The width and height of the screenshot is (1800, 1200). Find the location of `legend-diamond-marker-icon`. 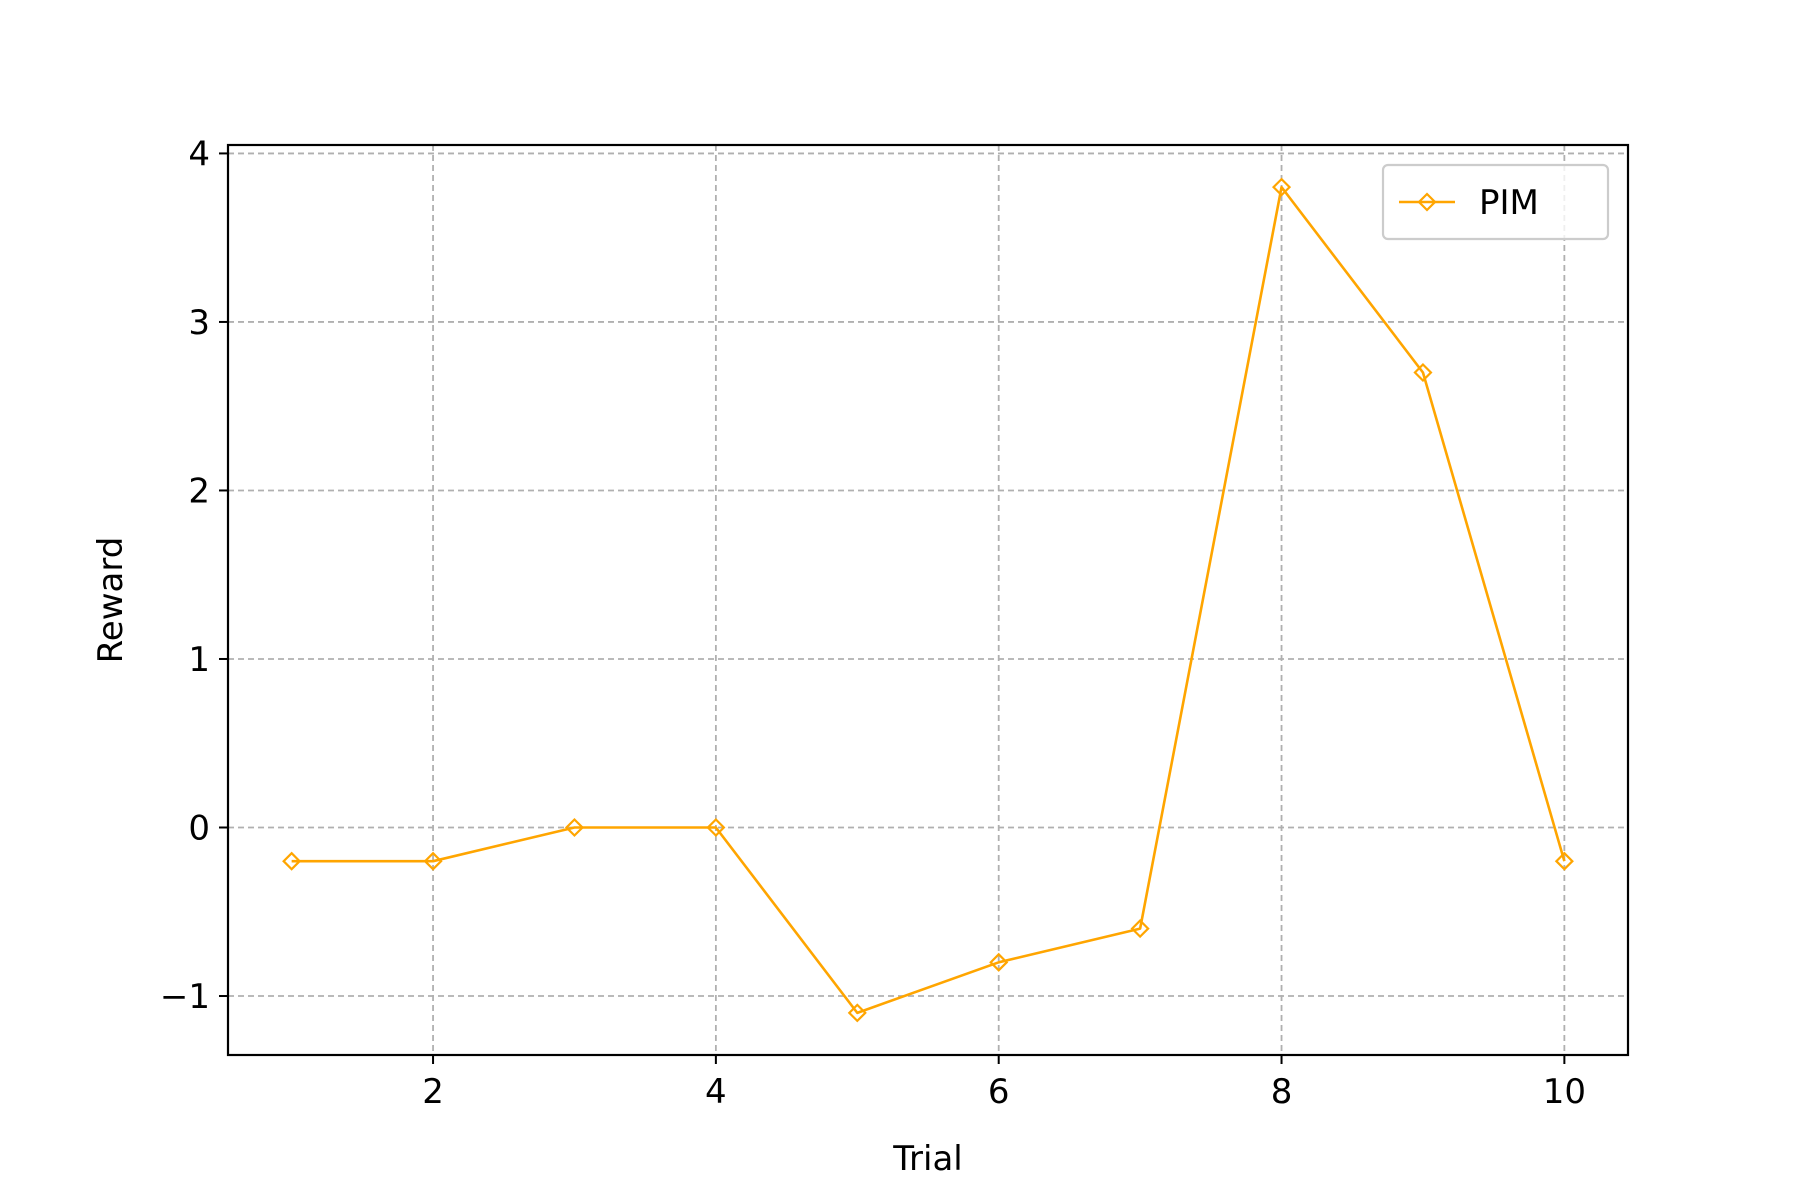

legend-diamond-marker-icon is located at coordinates (1427, 202).